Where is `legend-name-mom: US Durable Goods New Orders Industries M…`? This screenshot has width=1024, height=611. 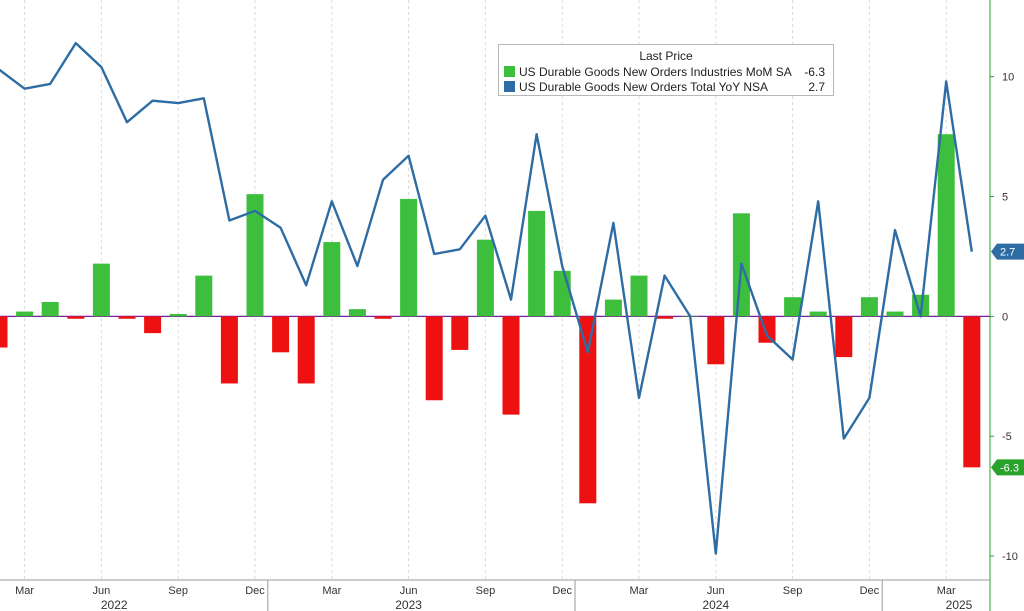 legend-name-mom: US Durable Goods New Orders Industries M… is located at coordinates (655, 71).